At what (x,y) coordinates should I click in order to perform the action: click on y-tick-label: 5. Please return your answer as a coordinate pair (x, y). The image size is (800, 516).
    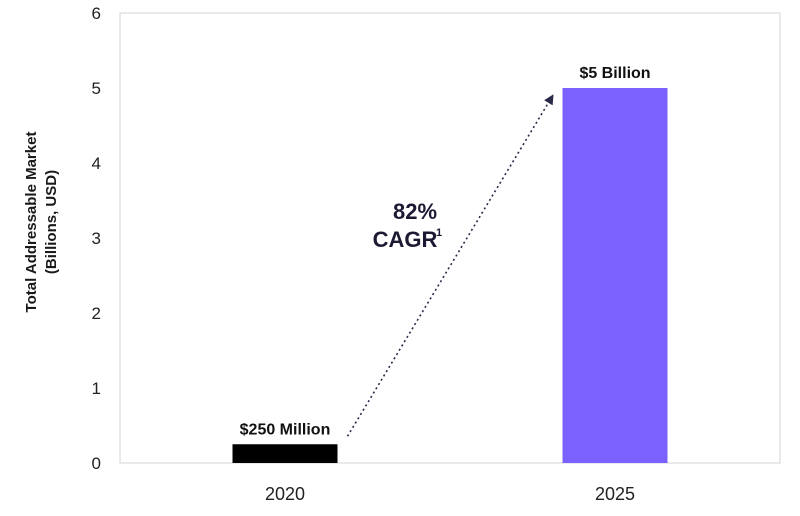
    Looking at the image, I should click on (96, 88).